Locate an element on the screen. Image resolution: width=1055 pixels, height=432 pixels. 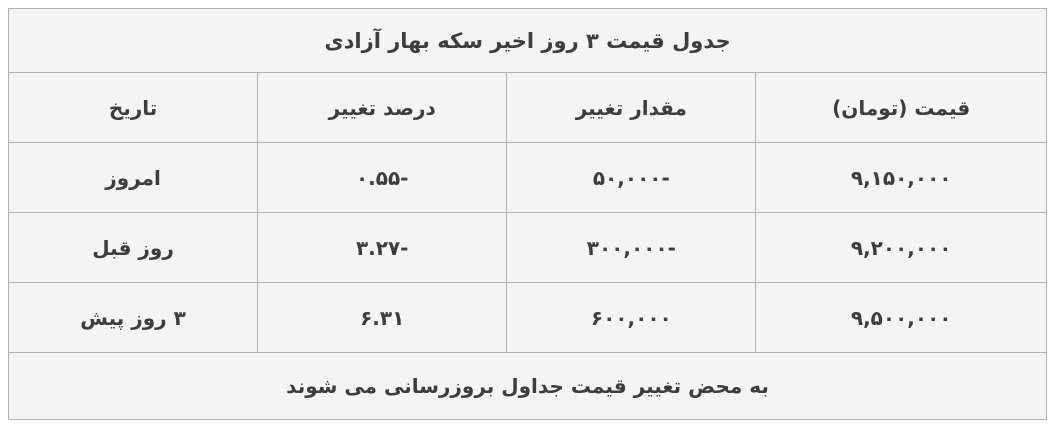
change-amount-cell: ۶۰۰,۰۰۰ is located at coordinates (631, 317).